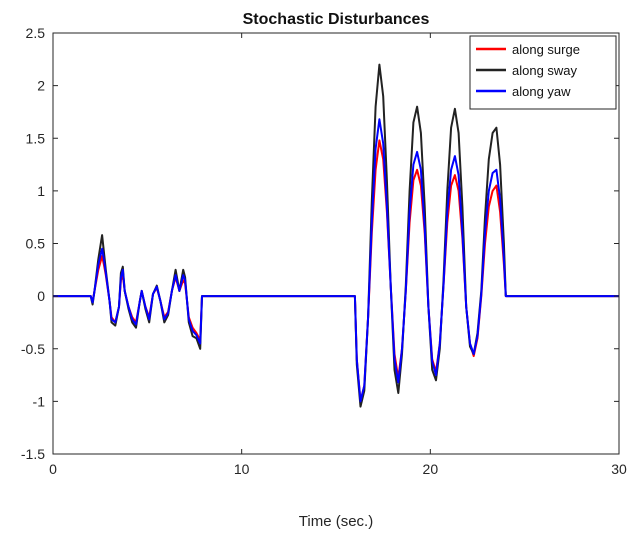  I want to click on x-tick-label: 10, so click(242, 469).